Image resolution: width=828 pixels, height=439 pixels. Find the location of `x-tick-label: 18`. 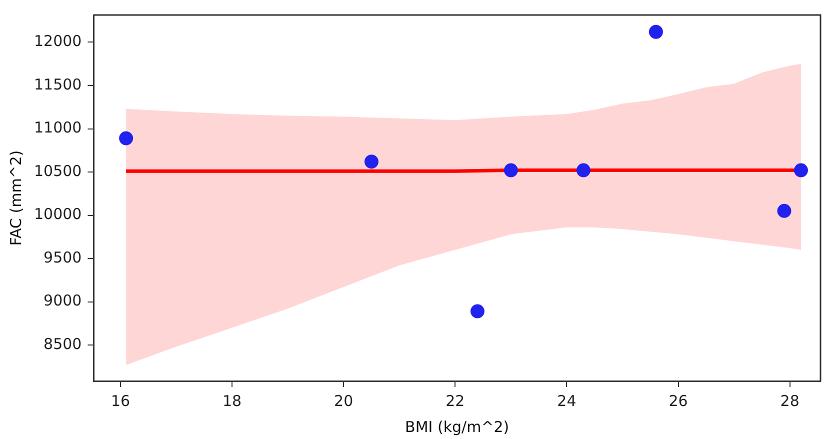

x-tick-label: 18 is located at coordinates (232, 401).